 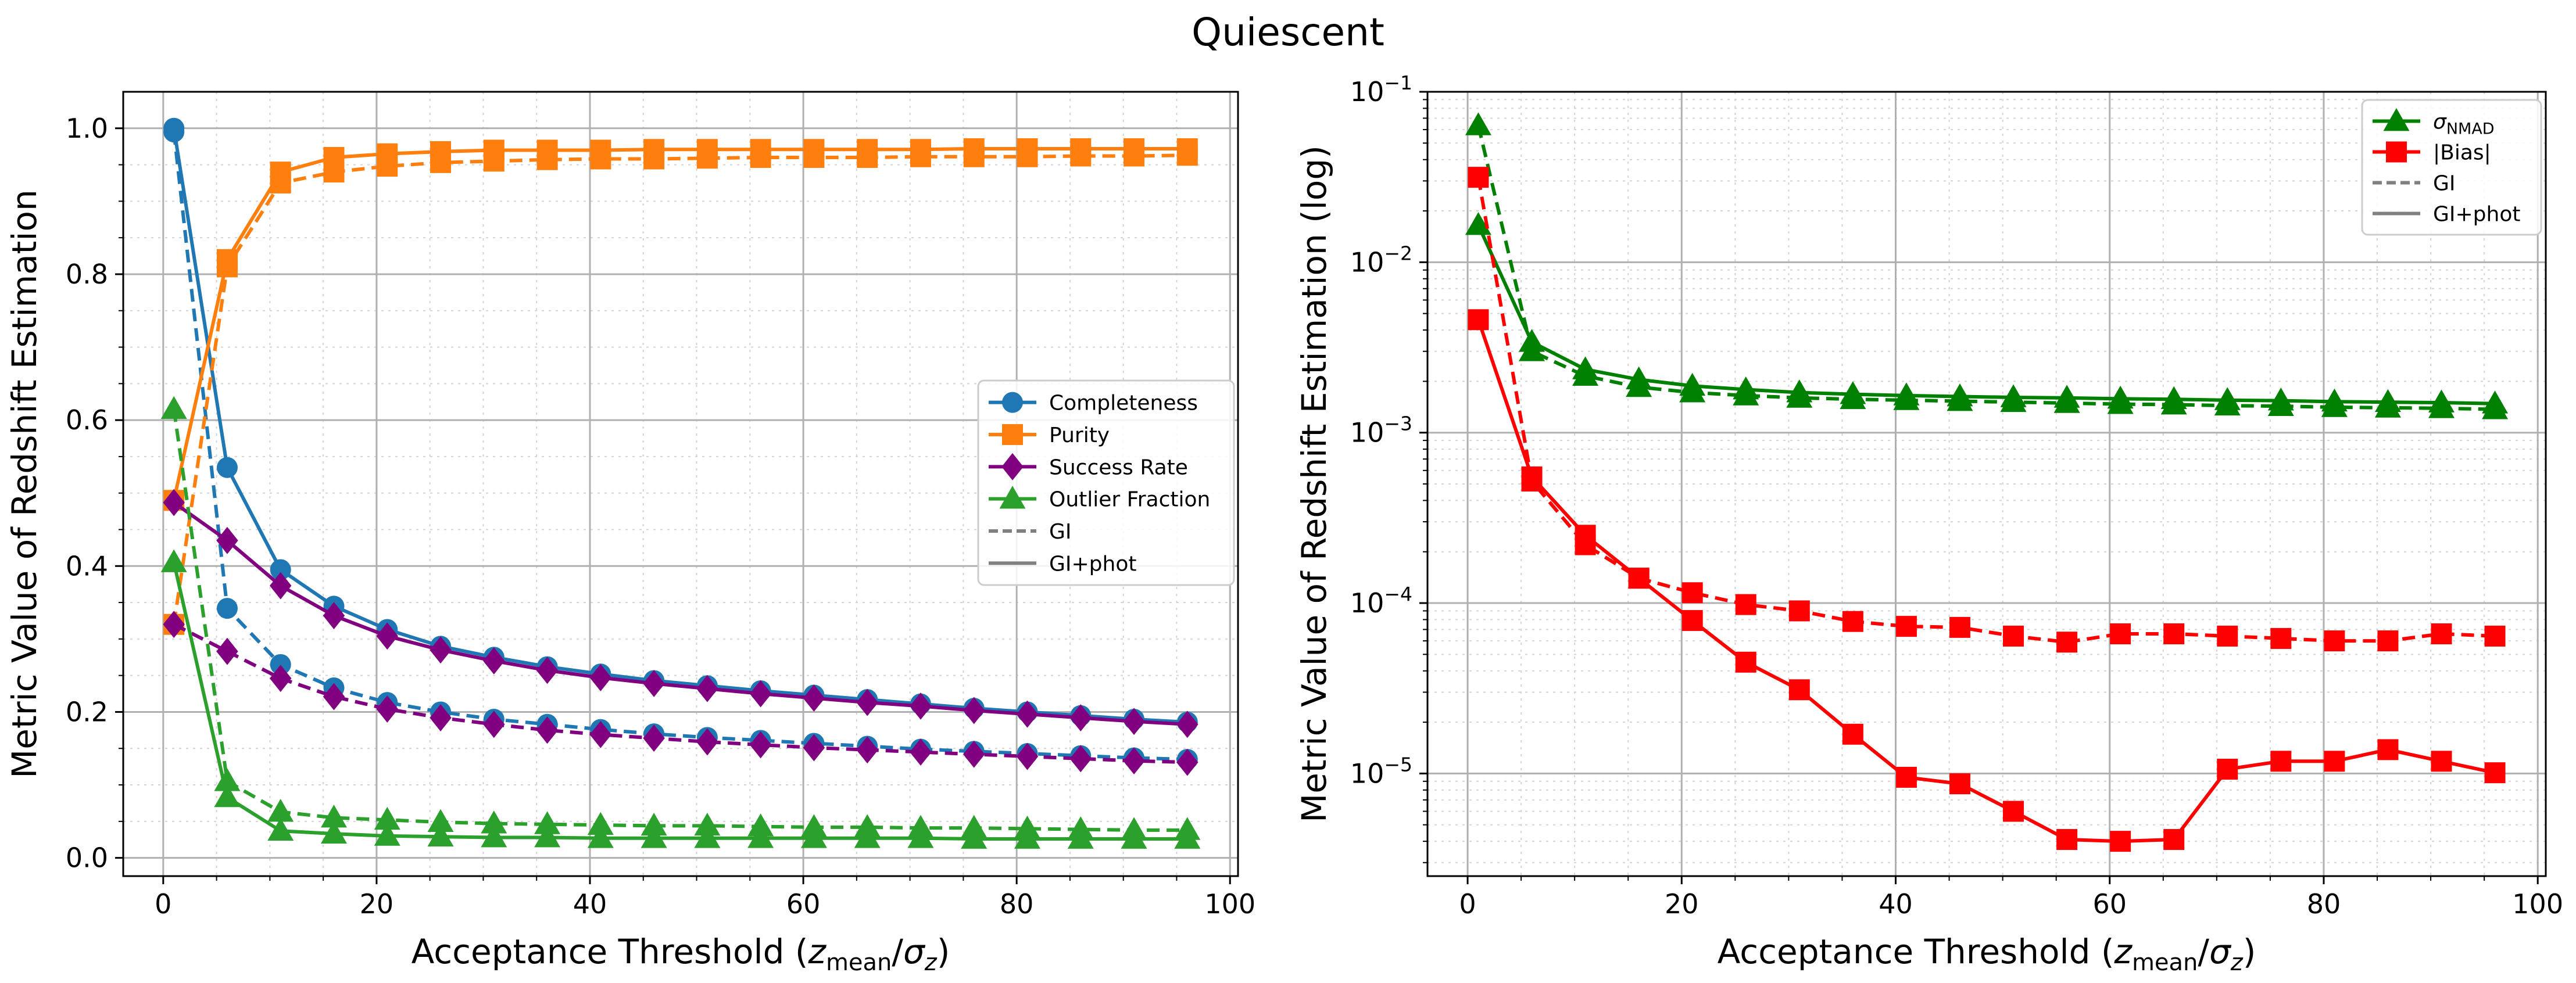 I want to click on series-line-nmad-gi-phot, so click(x=1986, y=315).